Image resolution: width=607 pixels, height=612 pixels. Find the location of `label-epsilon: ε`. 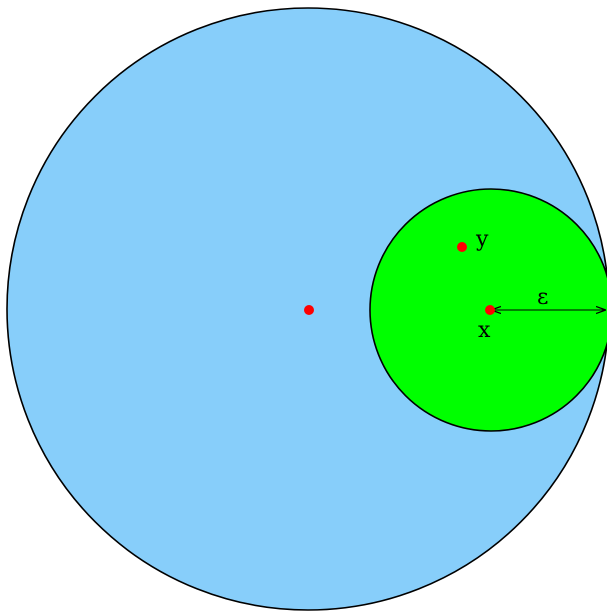

label-epsilon: ε is located at coordinates (542, 297).